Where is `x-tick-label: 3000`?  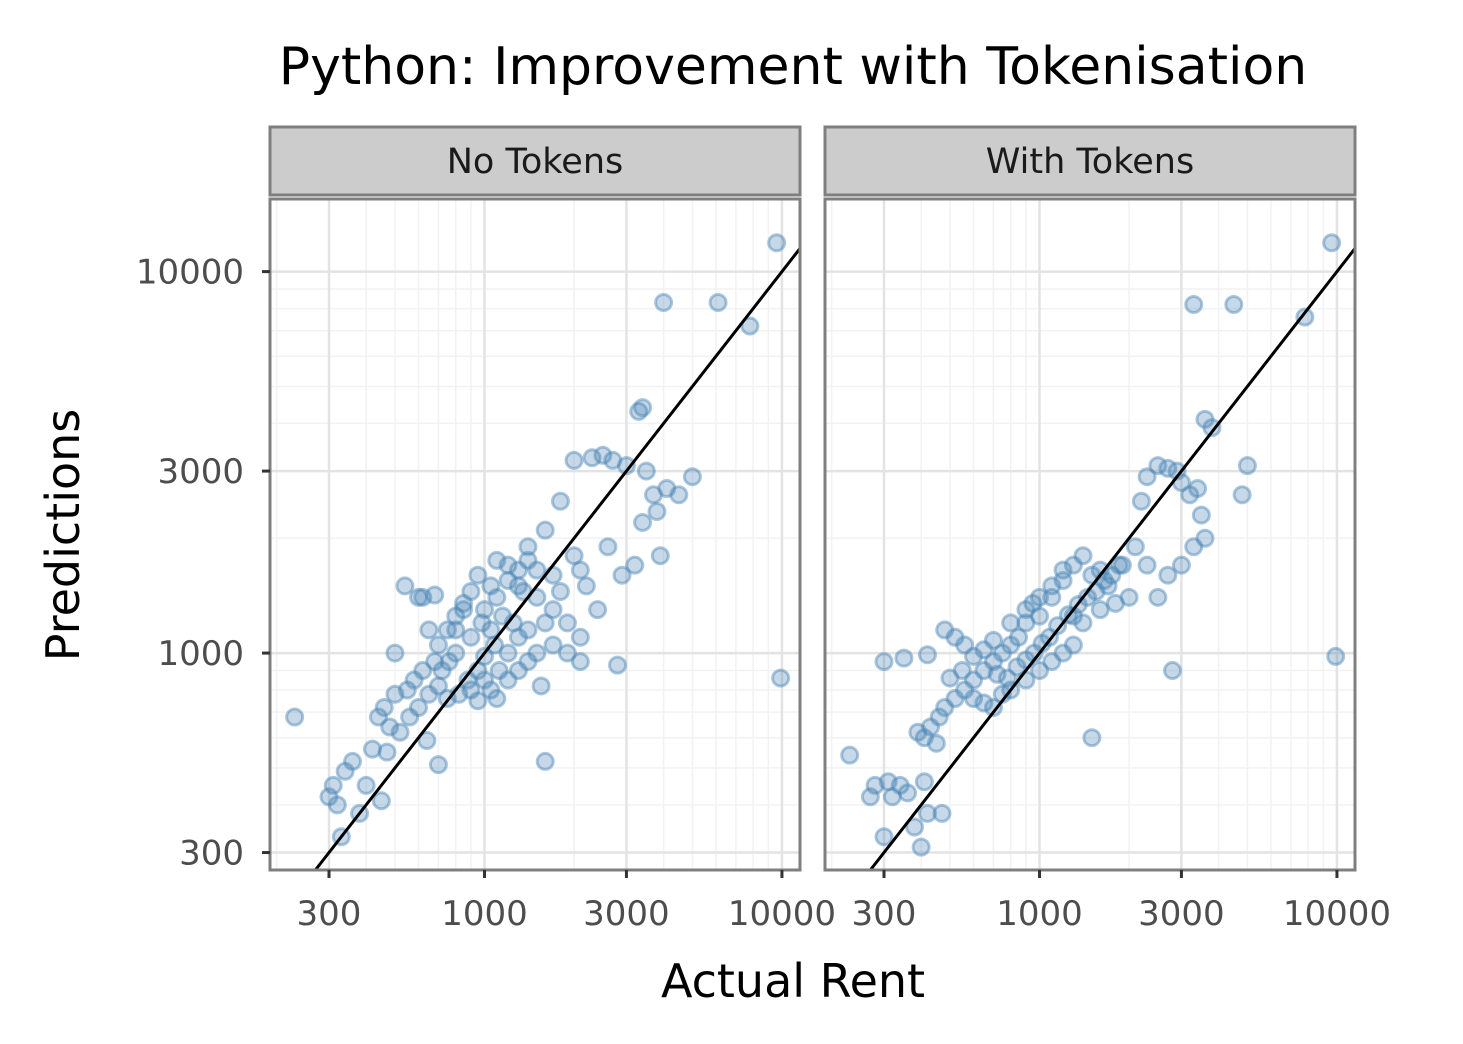
x-tick-label: 3000 is located at coordinates (626, 914).